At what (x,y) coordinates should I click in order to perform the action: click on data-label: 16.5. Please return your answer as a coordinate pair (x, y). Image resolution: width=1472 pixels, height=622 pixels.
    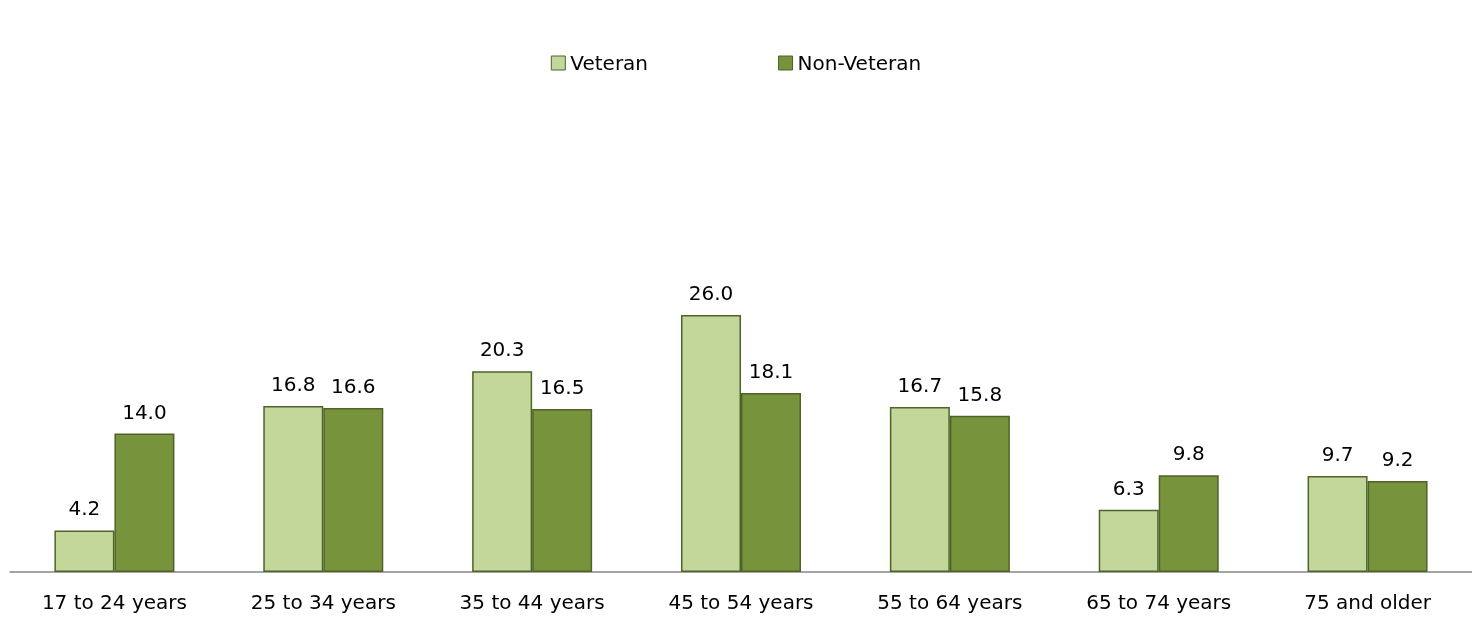
    Looking at the image, I should click on (562, 386).